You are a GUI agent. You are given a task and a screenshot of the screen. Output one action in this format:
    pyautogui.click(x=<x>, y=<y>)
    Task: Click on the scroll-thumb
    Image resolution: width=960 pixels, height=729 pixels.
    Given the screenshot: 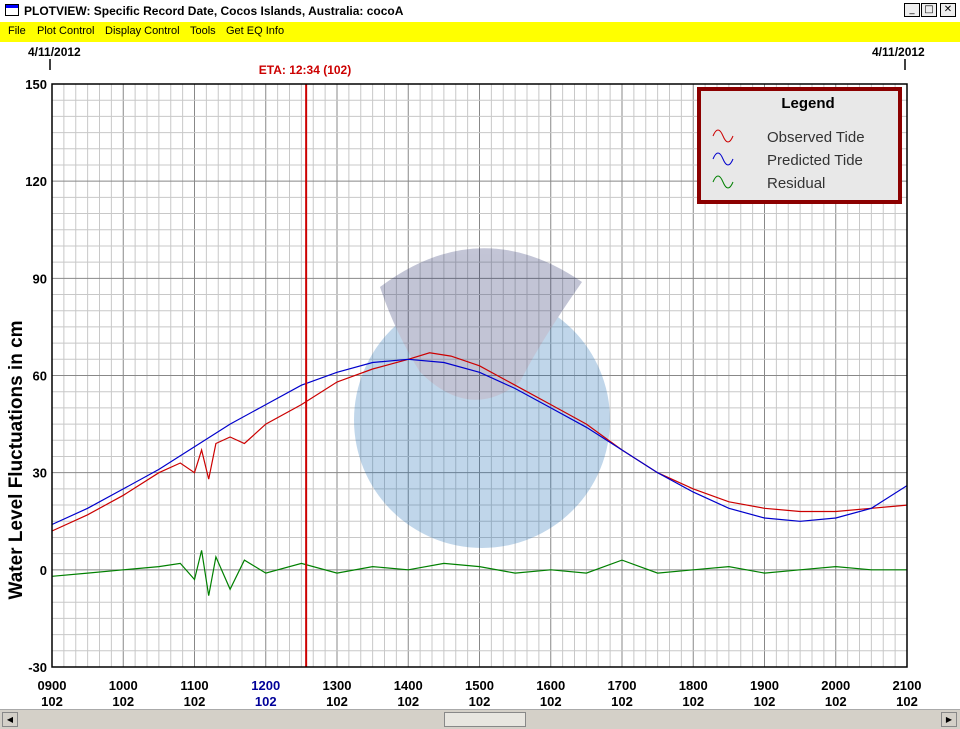 What is the action you would take?
    pyautogui.click(x=485, y=719)
    